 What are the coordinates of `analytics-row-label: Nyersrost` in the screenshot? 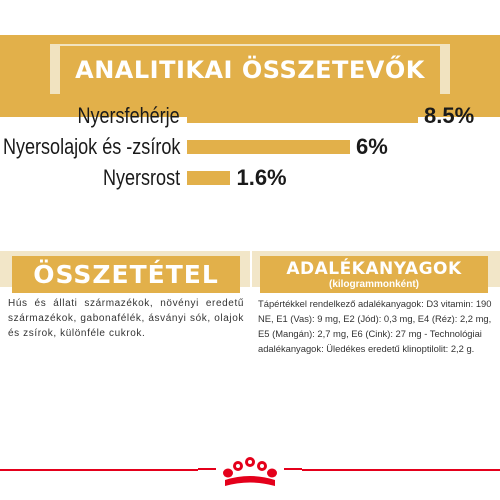 It's located at (141, 177).